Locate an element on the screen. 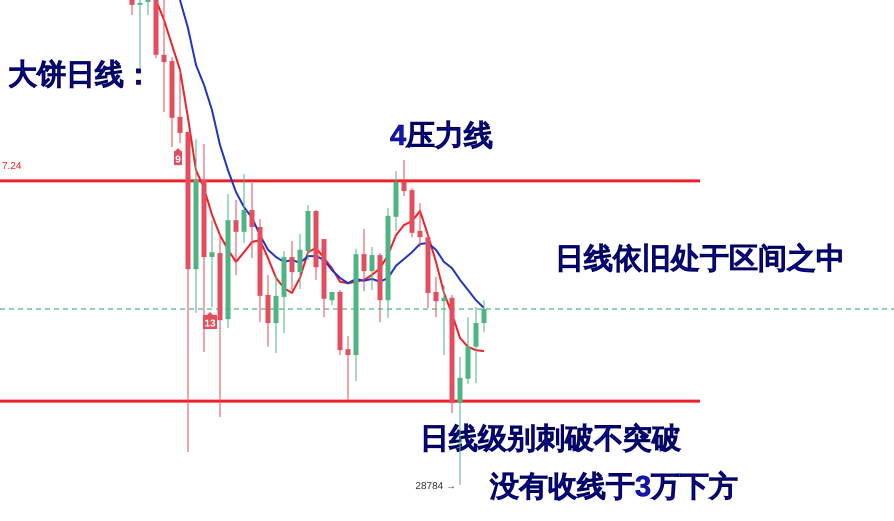 The image size is (894, 521). text: 日线依旧处于区间之中 is located at coordinates (700, 258).